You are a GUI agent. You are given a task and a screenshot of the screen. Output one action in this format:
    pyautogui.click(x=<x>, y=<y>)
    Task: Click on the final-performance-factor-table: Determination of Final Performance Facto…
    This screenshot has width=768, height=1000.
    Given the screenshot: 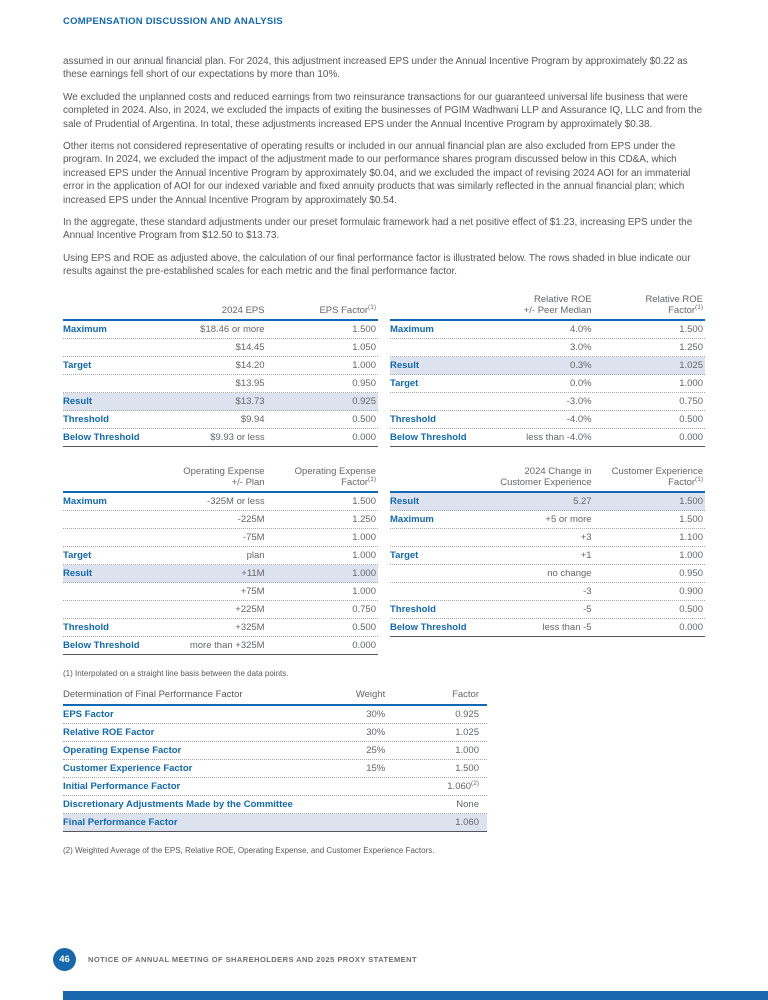 What is the action you would take?
    pyautogui.click(x=275, y=760)
    